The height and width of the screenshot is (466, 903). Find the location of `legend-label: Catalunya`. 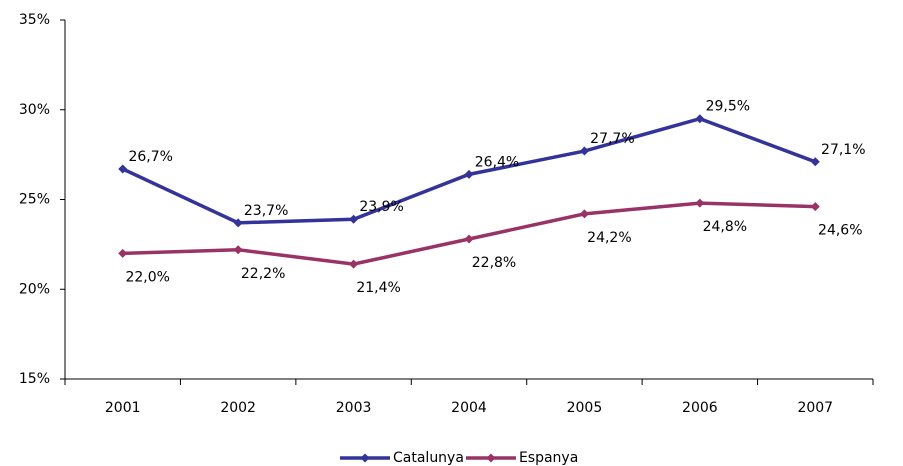

legend-label: Catalunya is located at coordinates (428, 458).